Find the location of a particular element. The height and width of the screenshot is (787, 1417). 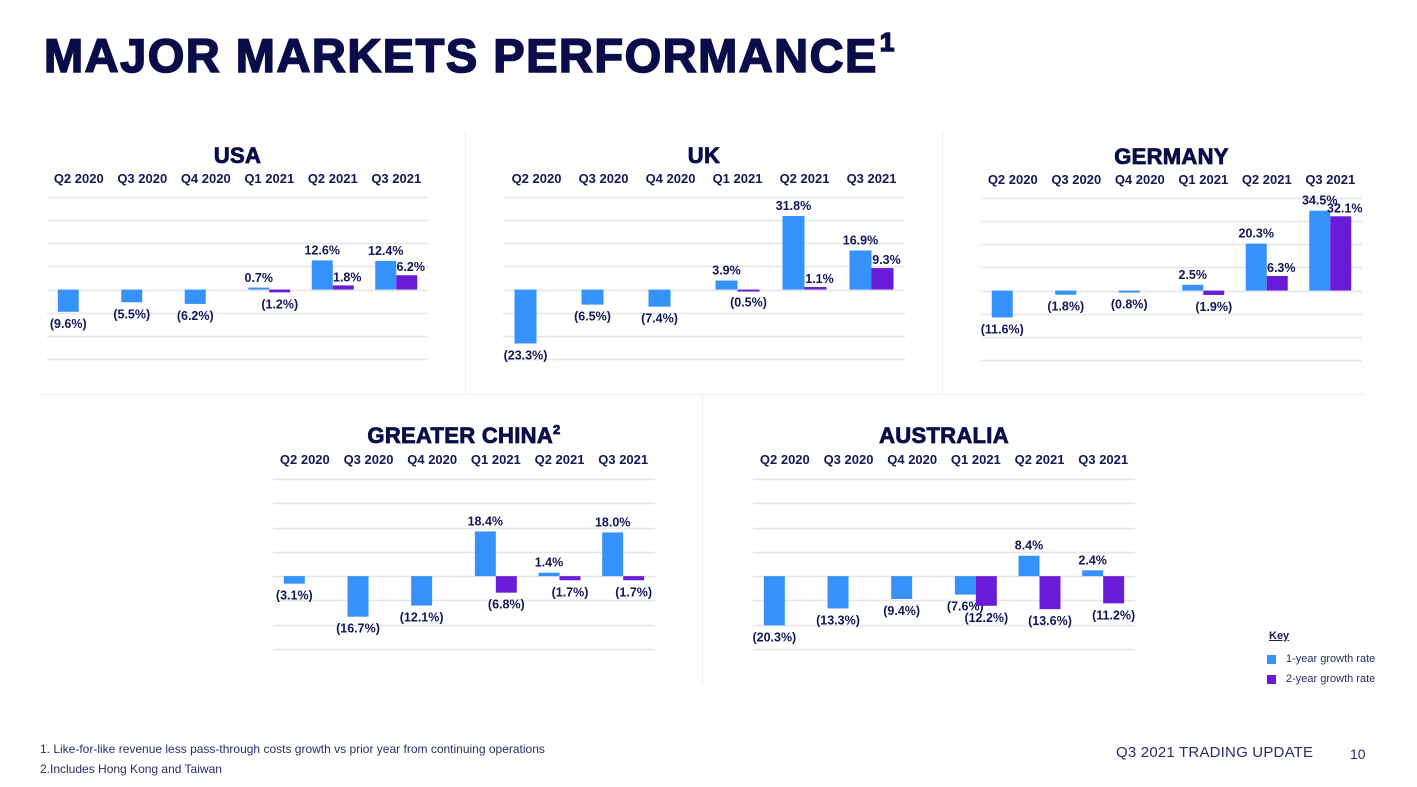

chart-title-text: USA is located at coordinates (237, 156).